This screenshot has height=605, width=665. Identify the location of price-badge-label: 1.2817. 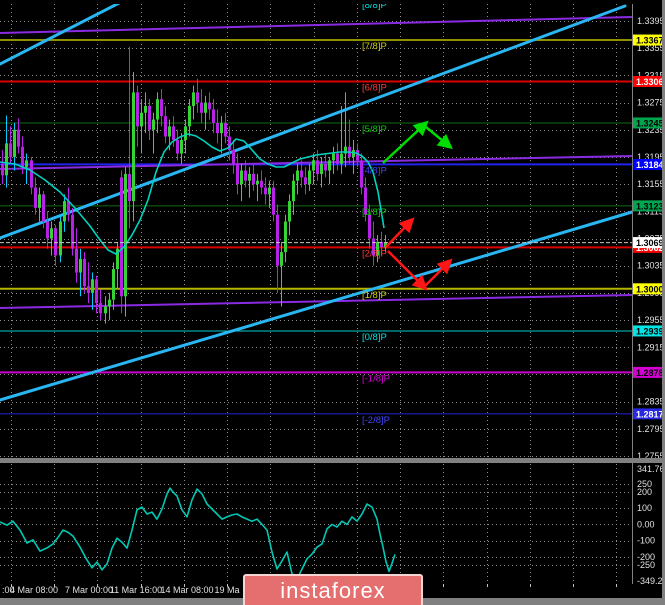
(650, 414).